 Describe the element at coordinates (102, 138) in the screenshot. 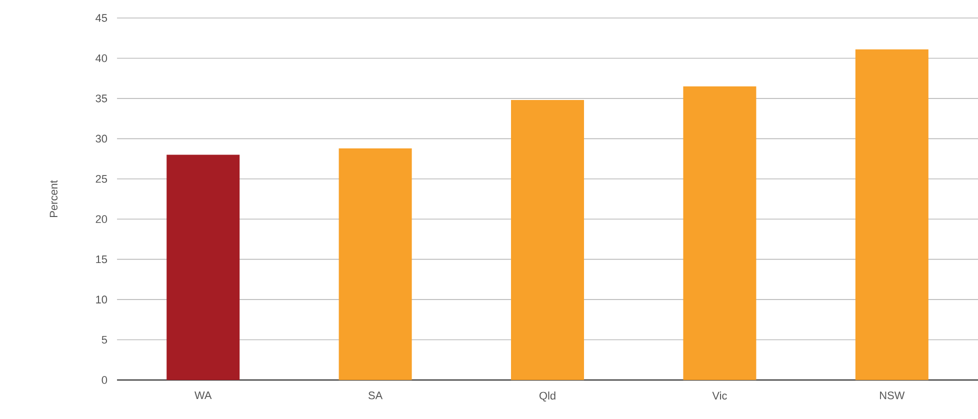

I see `y-tick-label: 30` at that location.